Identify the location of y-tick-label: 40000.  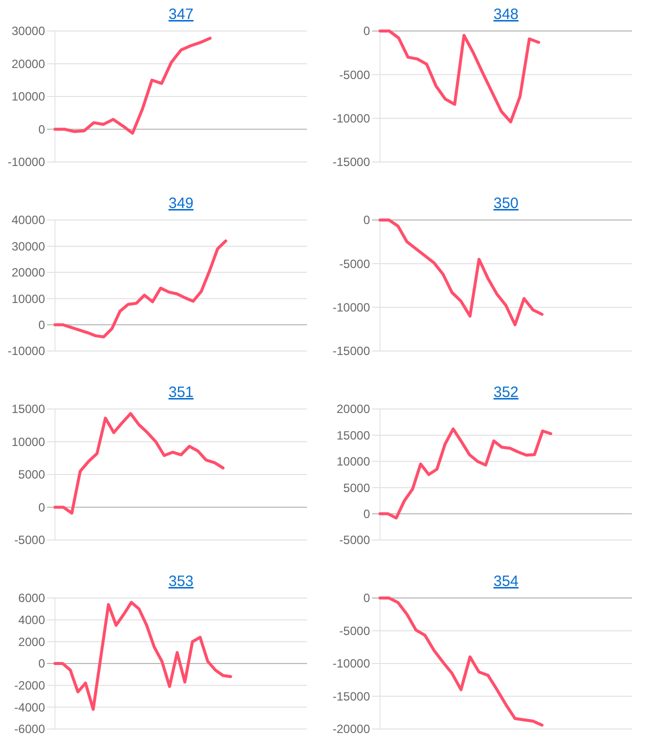
(29, 220).